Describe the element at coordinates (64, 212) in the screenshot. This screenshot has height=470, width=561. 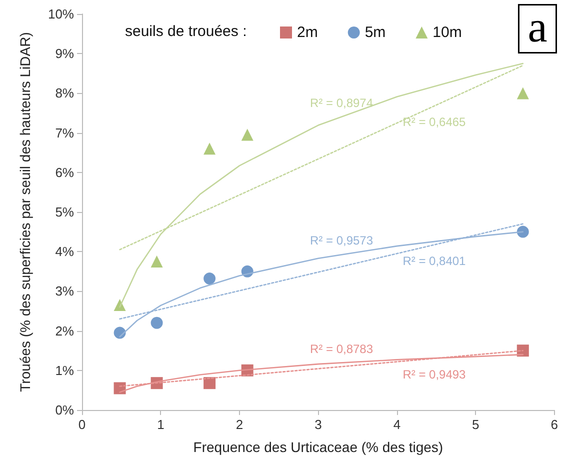
I see `y-tick-label: 5%` at that location.